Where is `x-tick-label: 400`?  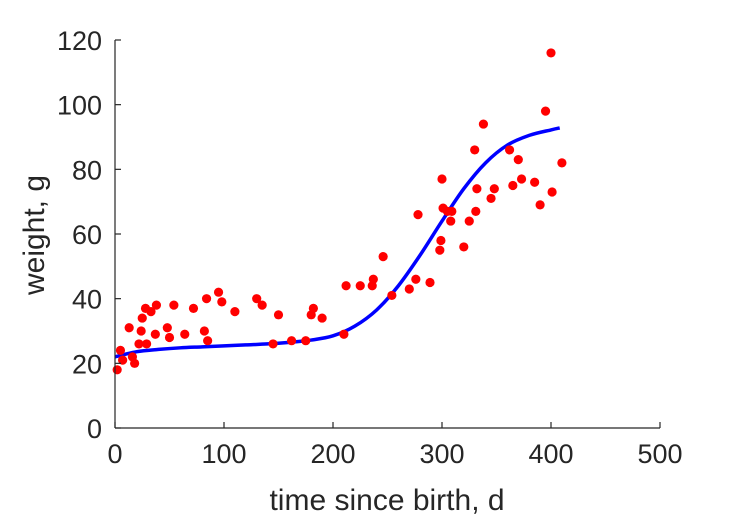
x-tick-label: 400 is located at coordinates (550, 454).